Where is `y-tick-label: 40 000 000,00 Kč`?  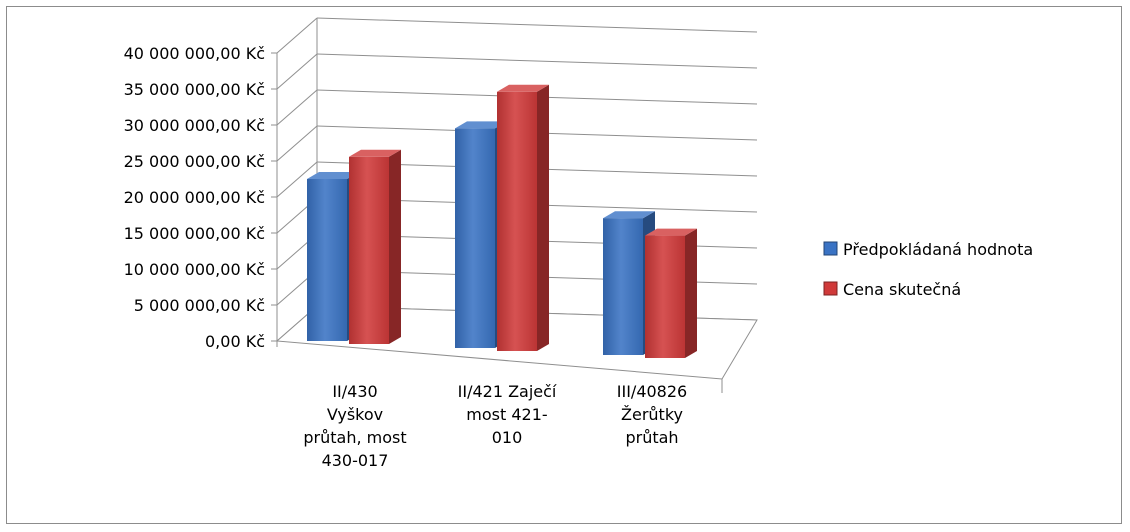
y-tick-label: 40 000 000,00 Kč is located at coordinates (194, 53).